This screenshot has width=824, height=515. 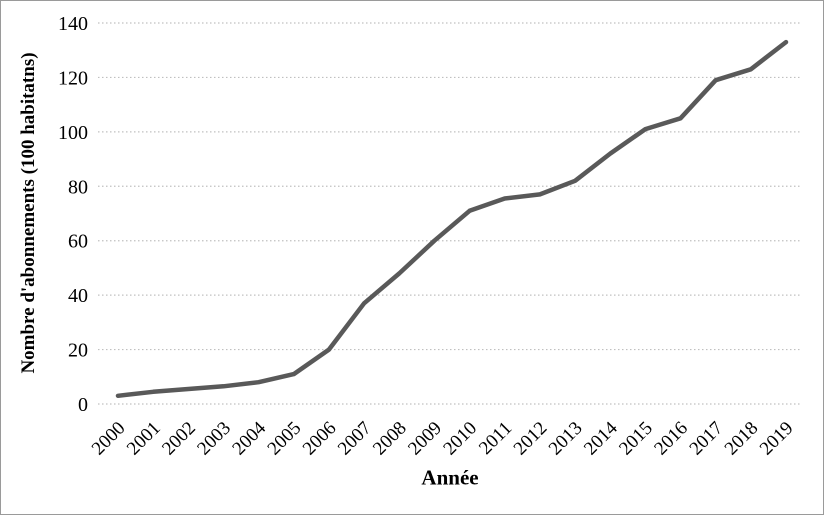 What do you see at coordinates (742, 439) in the screenshot?
I see `x-tick-label: 2018` at bounding box center [742, 439].